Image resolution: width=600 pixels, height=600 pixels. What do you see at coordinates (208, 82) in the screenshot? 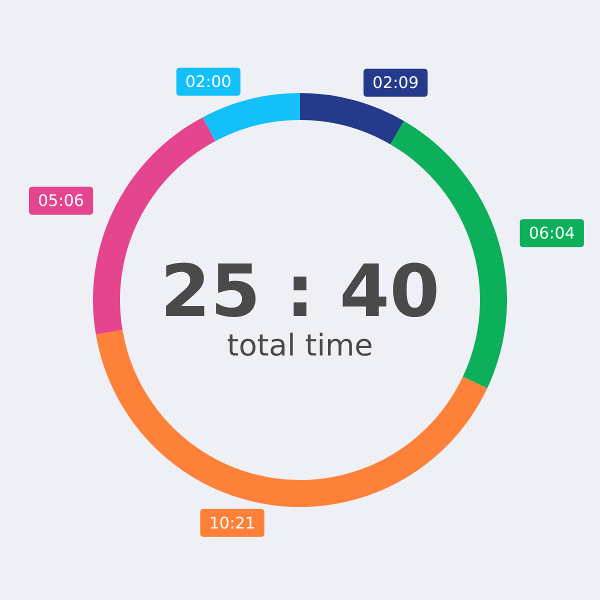
I see `data-label: 02:00` at bounding box center [208, 82].